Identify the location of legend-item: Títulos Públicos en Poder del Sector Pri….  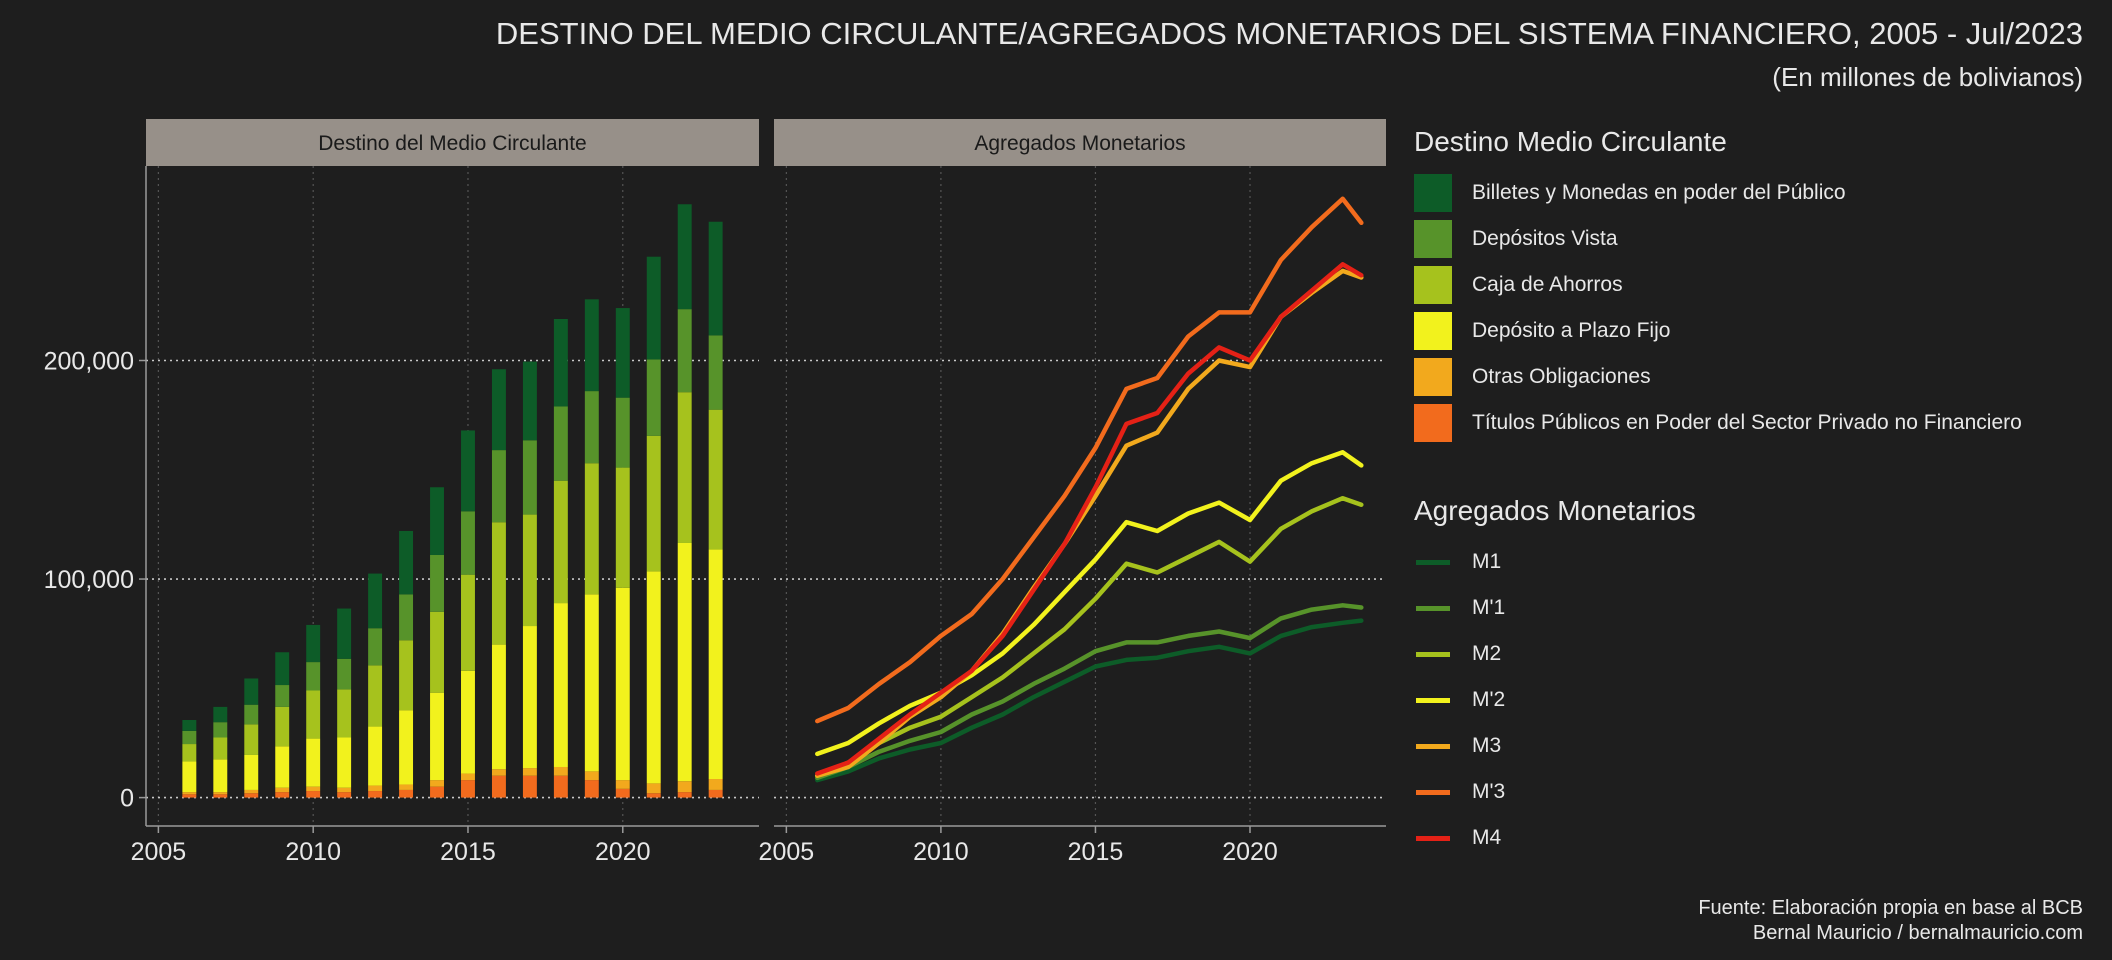
(1718, 423).